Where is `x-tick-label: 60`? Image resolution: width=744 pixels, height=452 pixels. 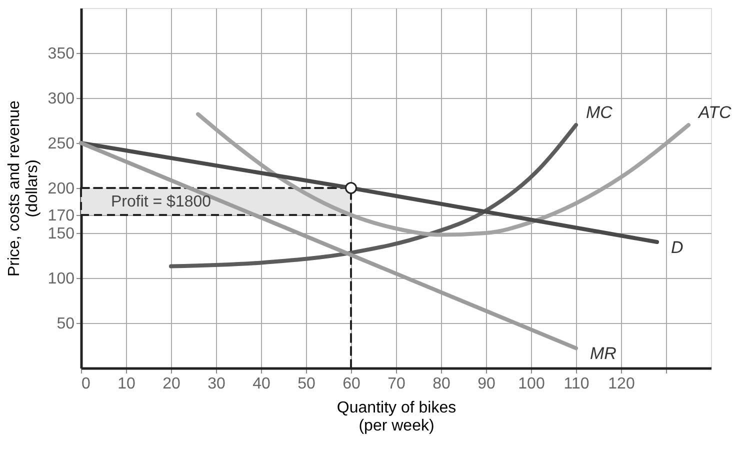
x-tick-label: 60 is located at coordinates (351, 384).